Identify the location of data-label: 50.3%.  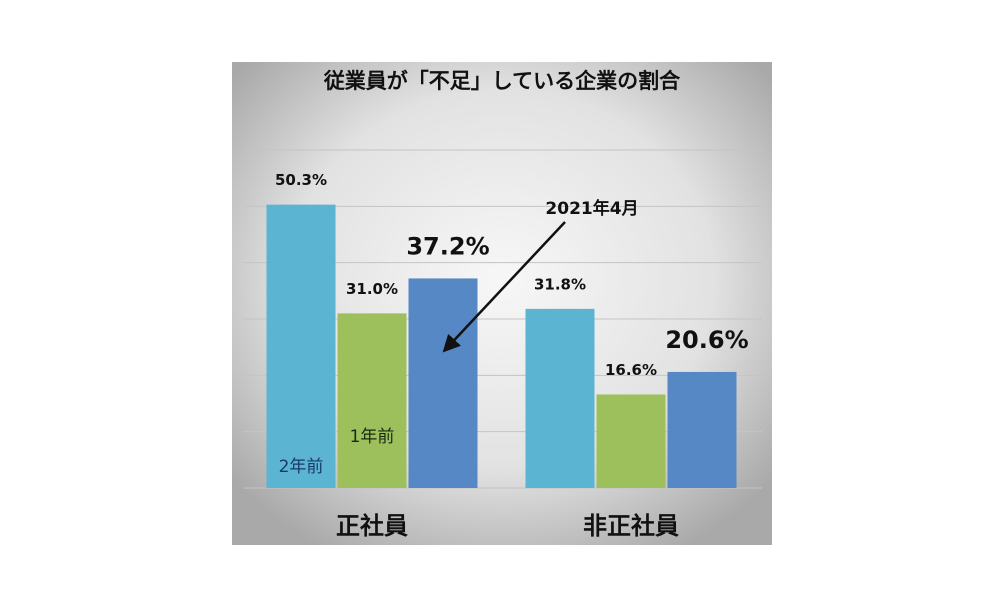
(301, 180).